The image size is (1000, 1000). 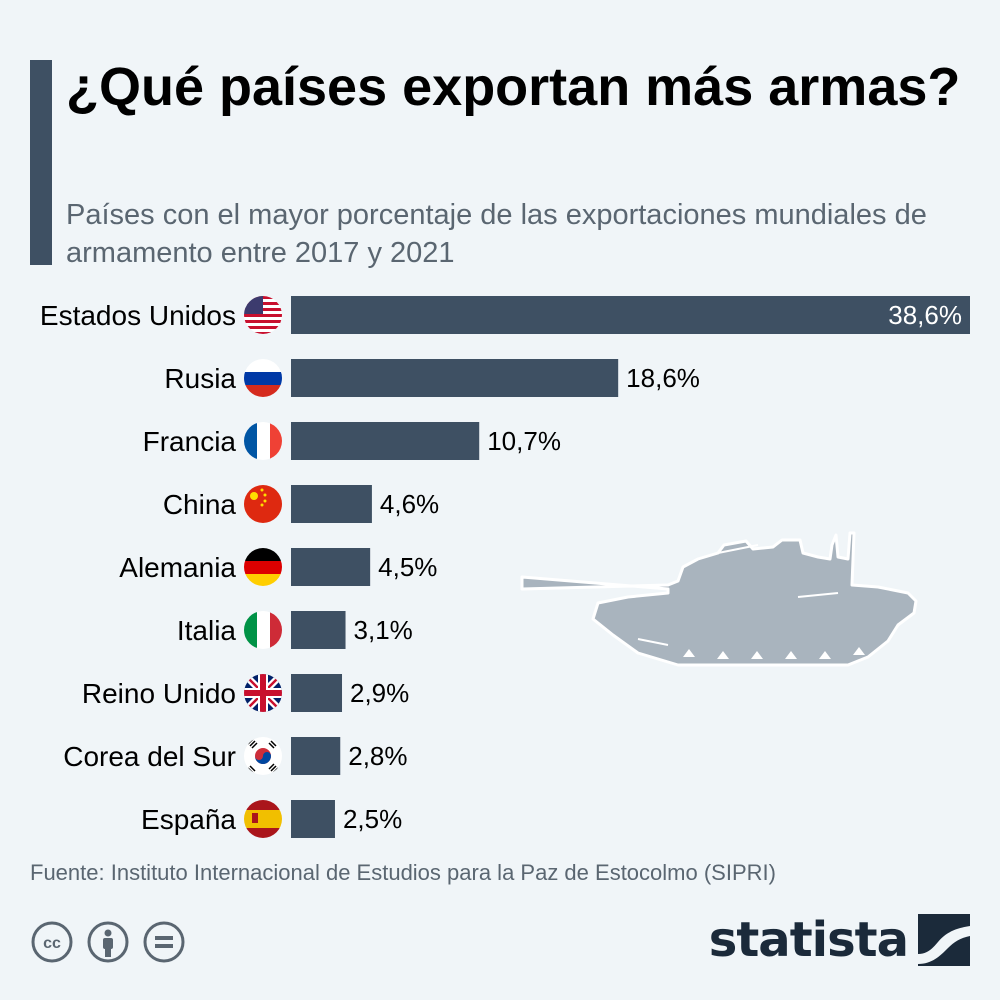 What do you see at coordinates (149, 756) in the screenshot?
I see `category-label: Corea del Sur` at bounding box center [149, 756].